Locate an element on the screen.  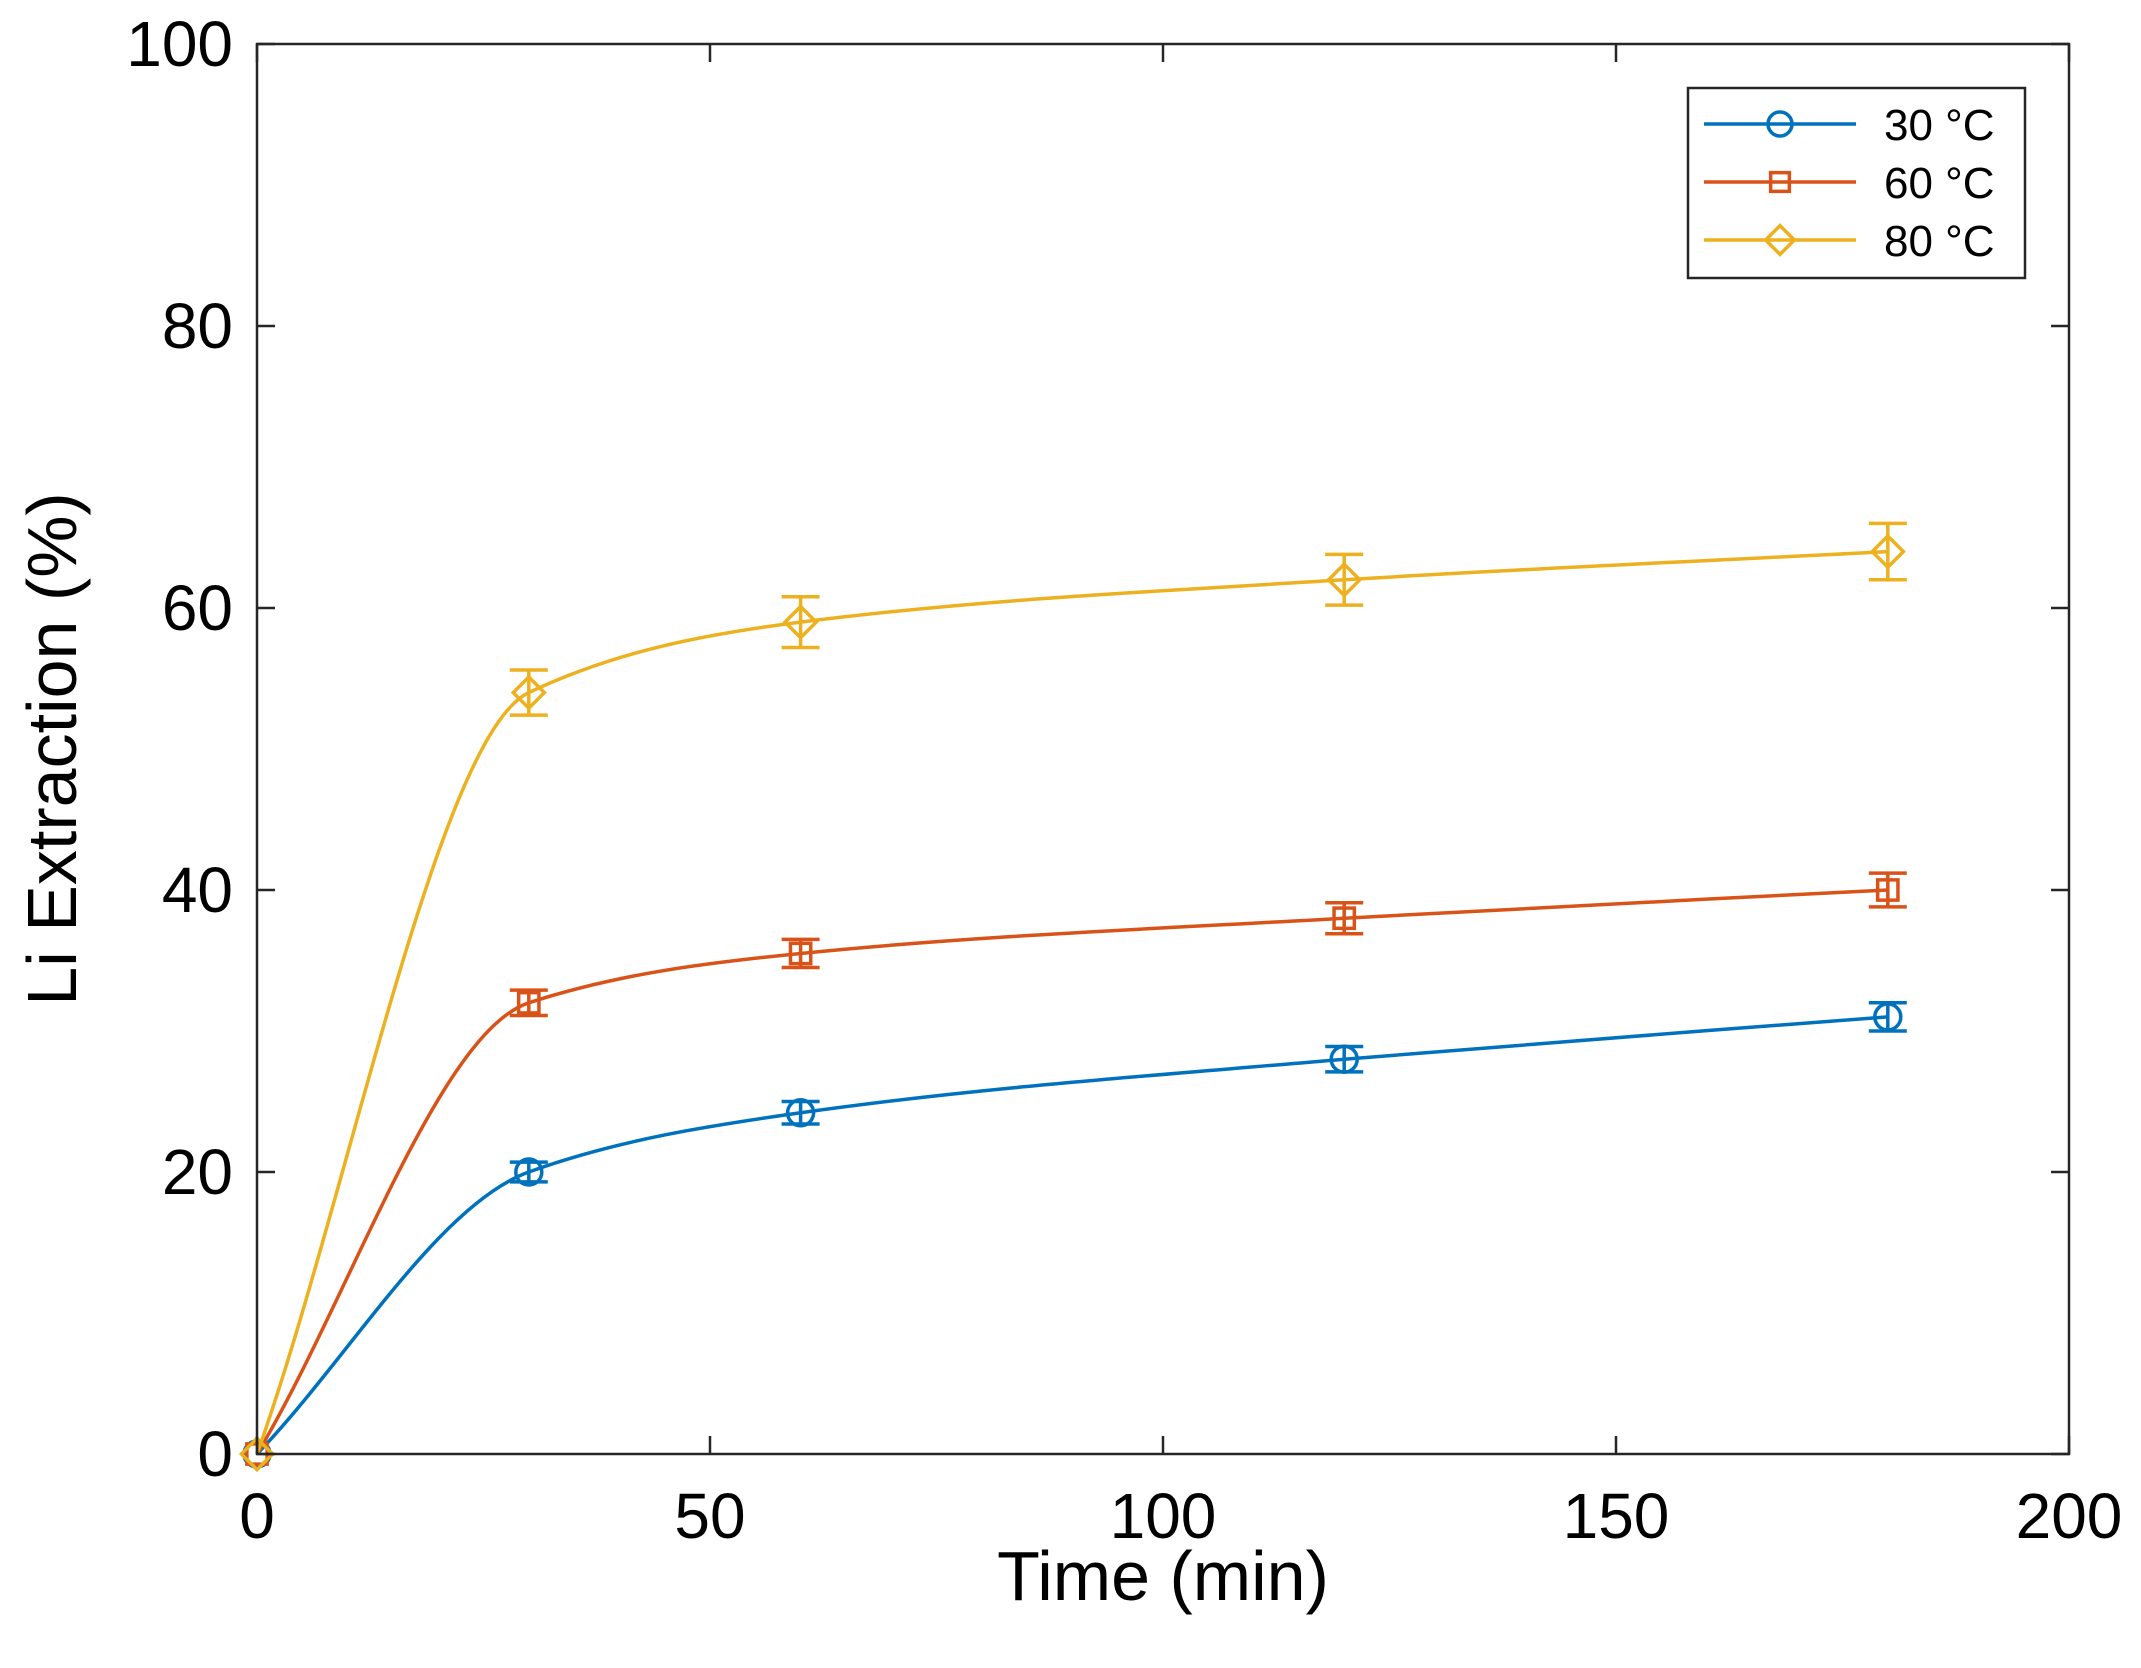
legend-item: 60 °C is located at coordinates (1849, 183).